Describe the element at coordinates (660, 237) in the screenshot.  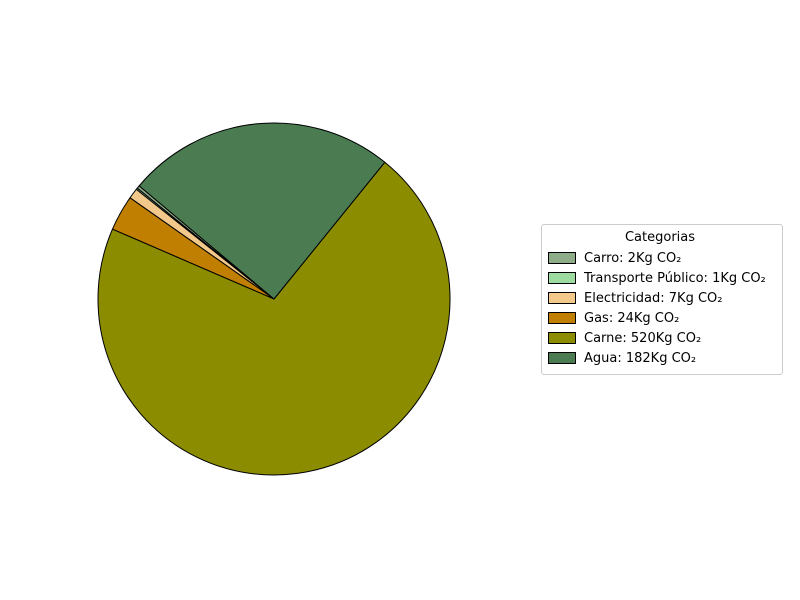
I see `legend-title: Categorias` at that location.